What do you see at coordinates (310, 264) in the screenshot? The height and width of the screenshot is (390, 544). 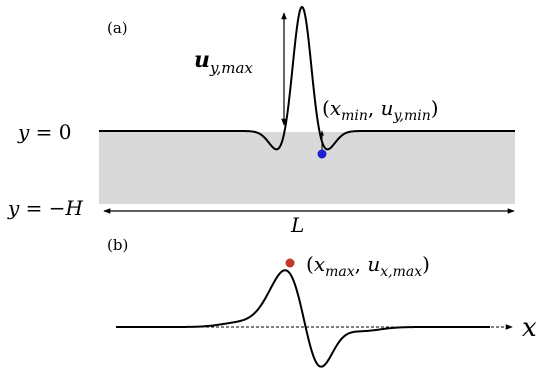 I see `max-label-open: (` at bounding box center [310, 264].